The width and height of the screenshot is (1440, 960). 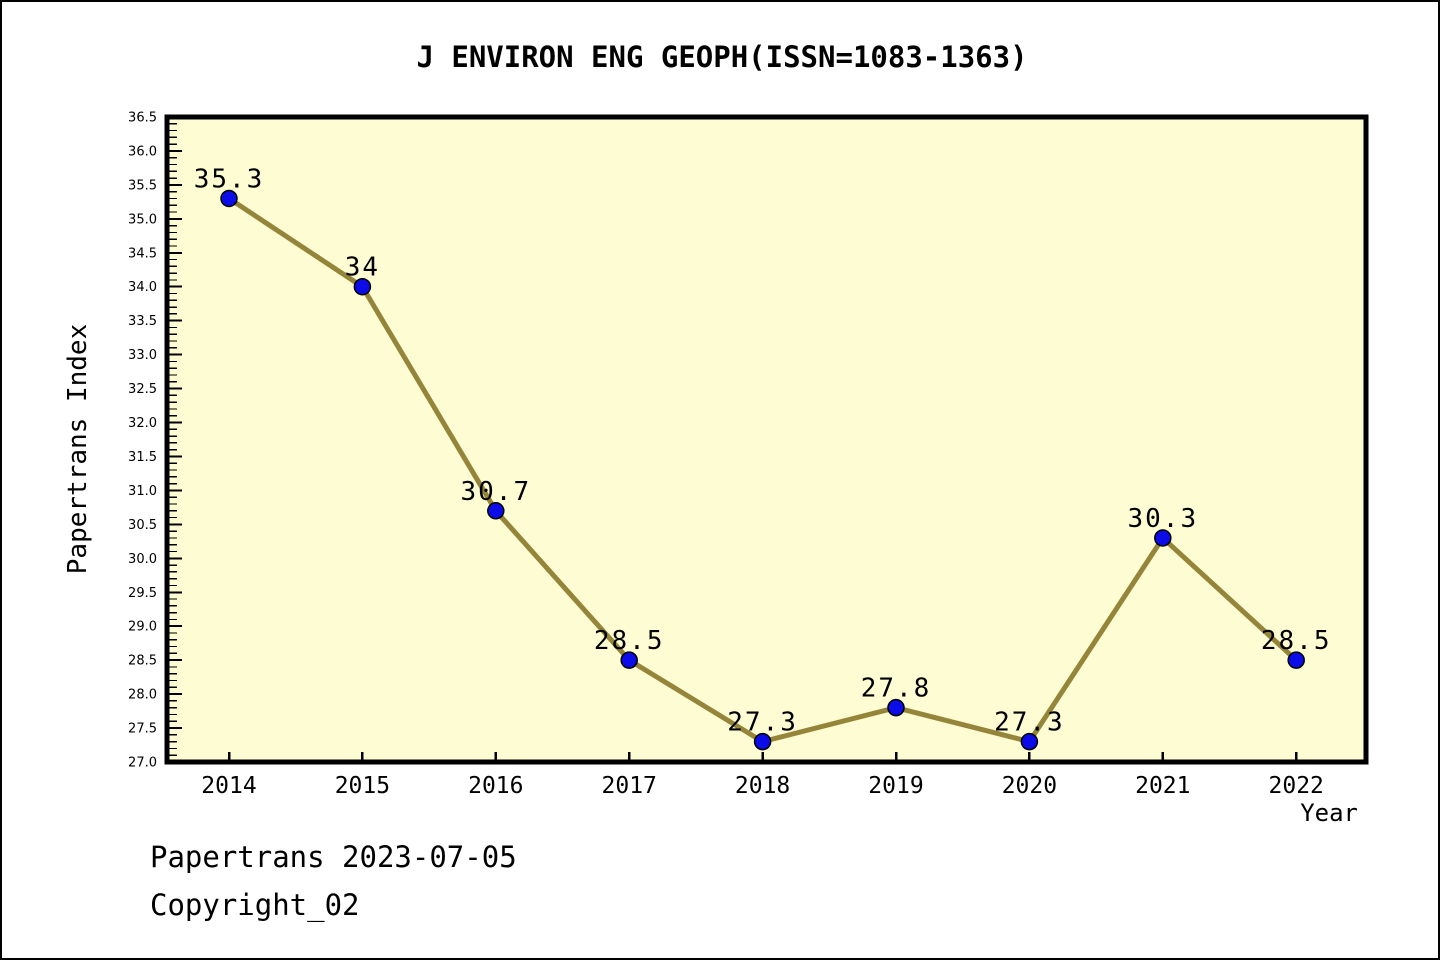 I want to click on y-tick-label: 36.0, so click(x=142, y=151).